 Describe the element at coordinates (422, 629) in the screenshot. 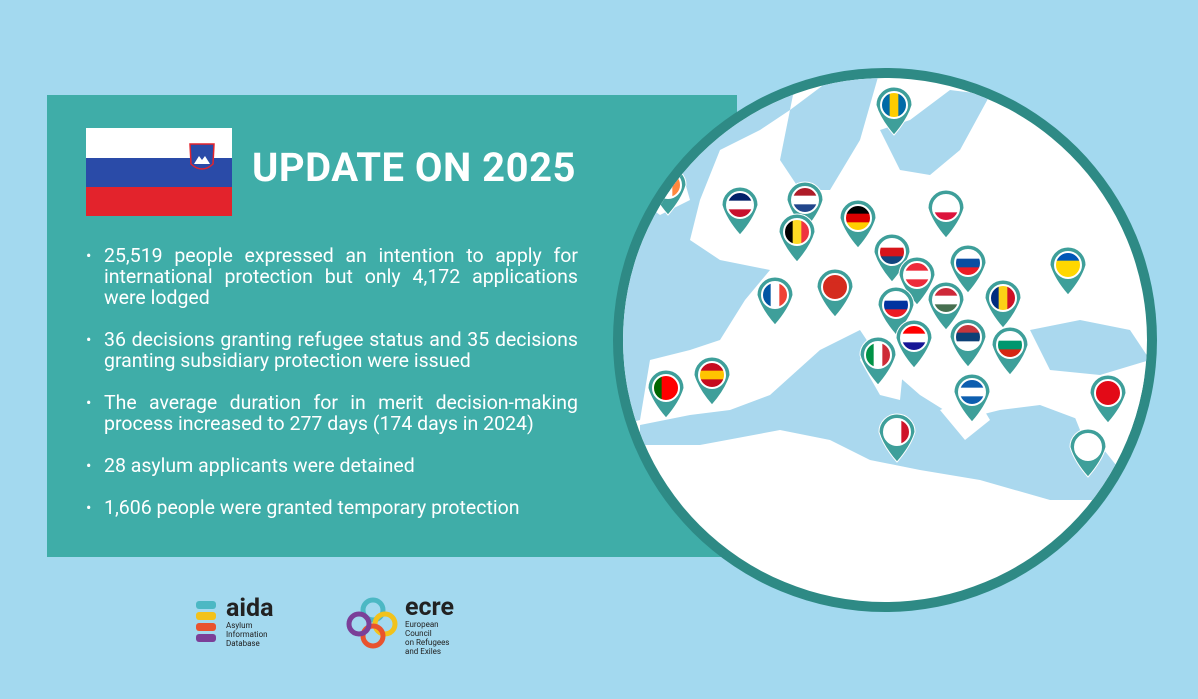

I see `ecre-subtitle: European Council` at that location.